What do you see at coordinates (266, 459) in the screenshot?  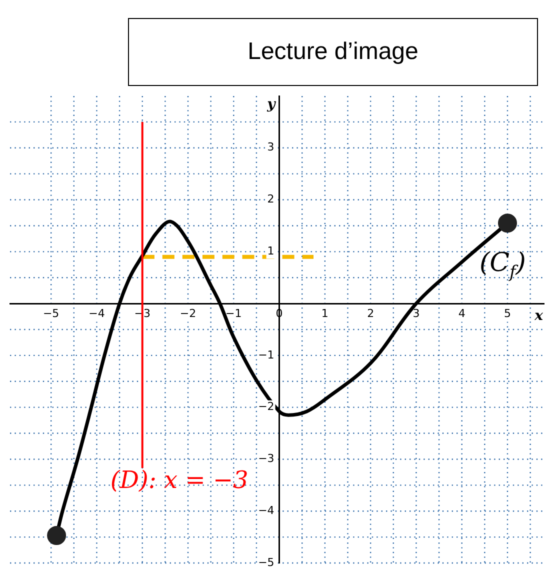 I see `y-tick-label: −3` at bounding box center [266, 459].